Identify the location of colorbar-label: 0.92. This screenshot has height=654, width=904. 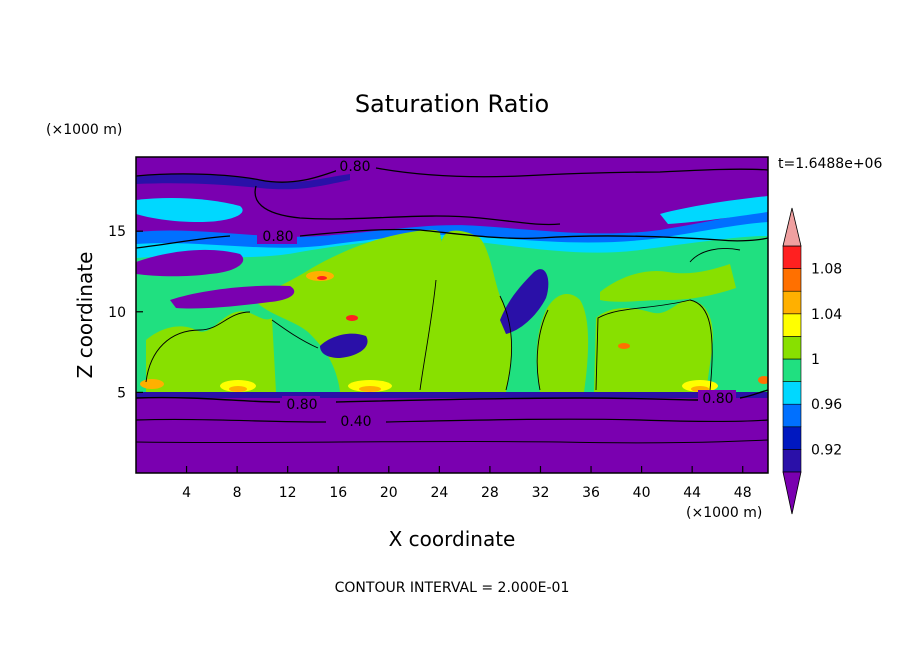
(826, 450).